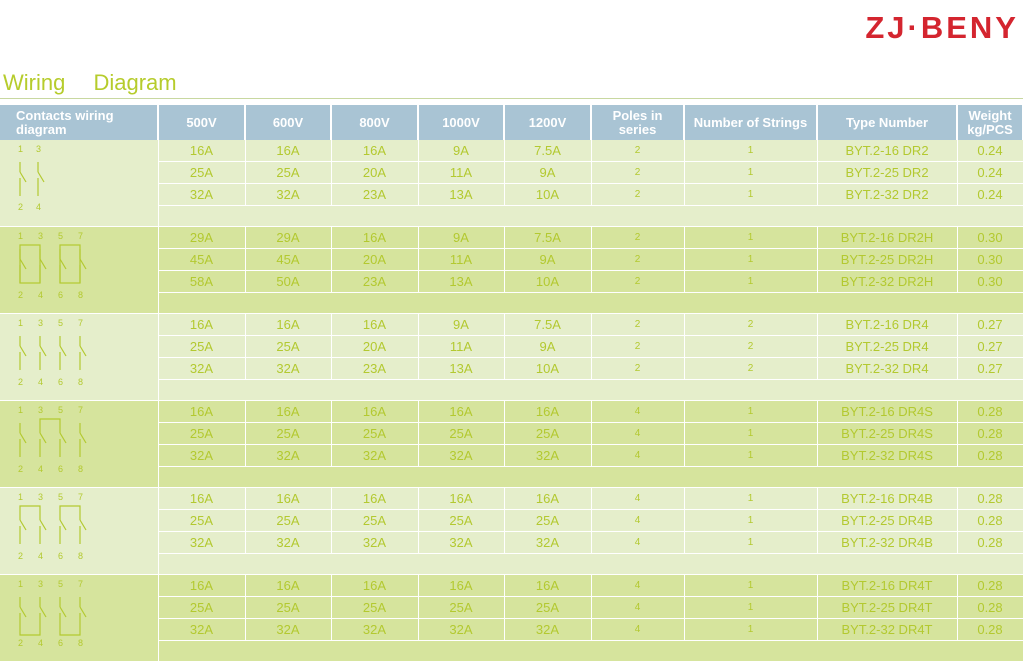 The height and width of the screenshot is (662, 1023). I want to click on cell-800v: 23A, so click(375, 194).